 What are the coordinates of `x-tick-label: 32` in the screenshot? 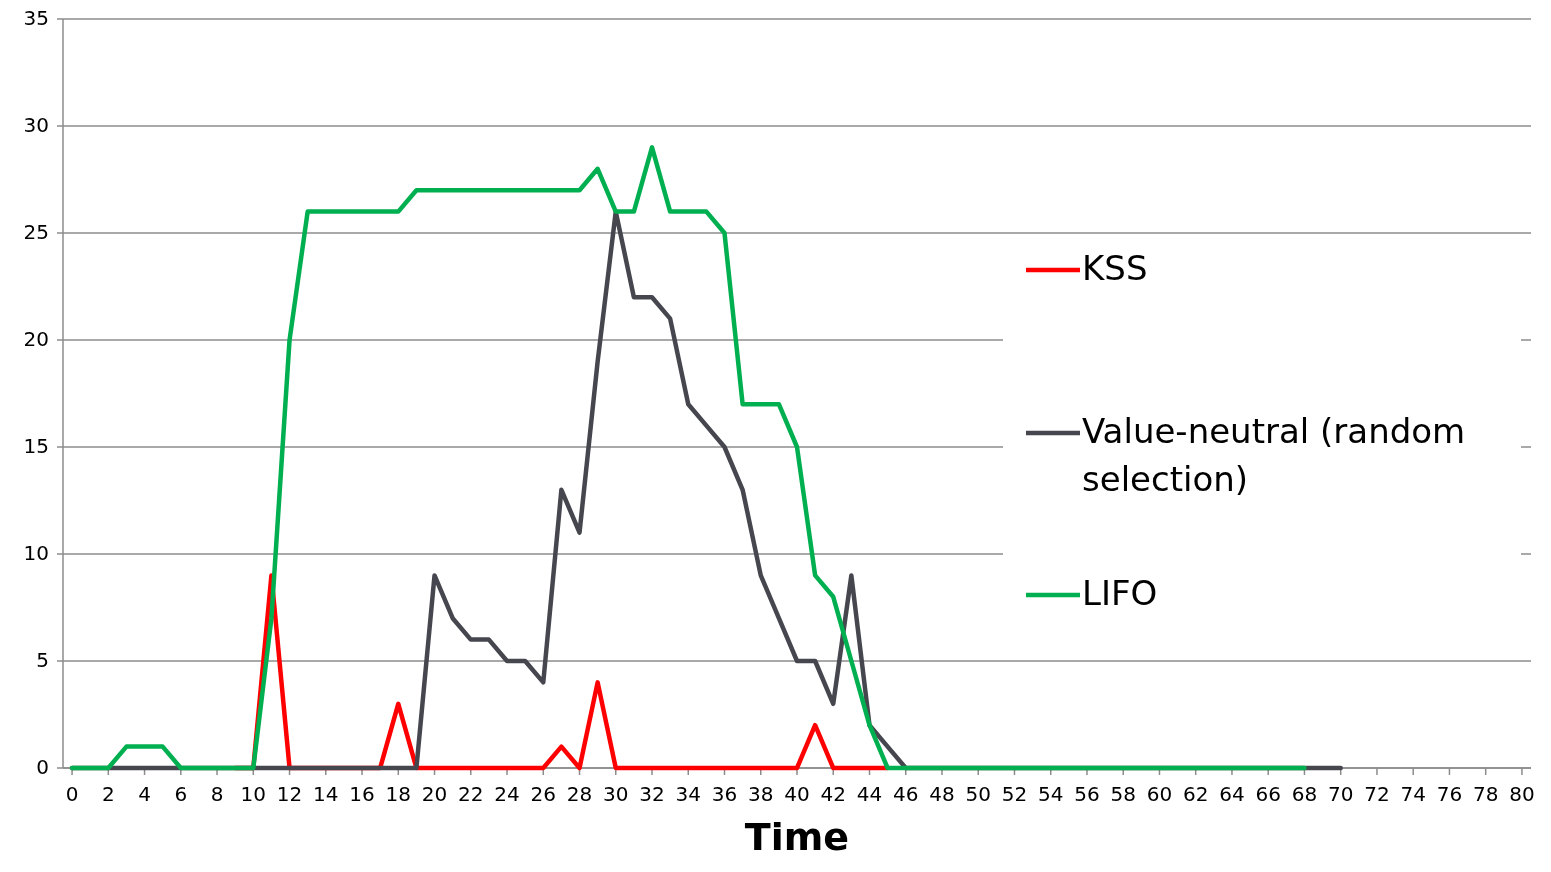 It's located at (652, 794).